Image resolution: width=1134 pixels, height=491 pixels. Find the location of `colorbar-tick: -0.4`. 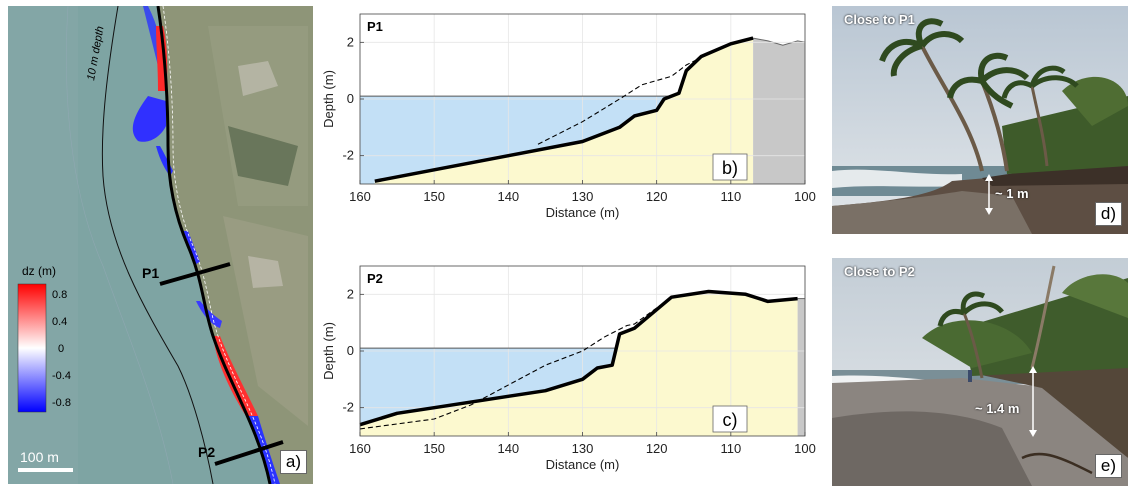

colorbar-tick: -0.4 is located at coordinates (61, 376).